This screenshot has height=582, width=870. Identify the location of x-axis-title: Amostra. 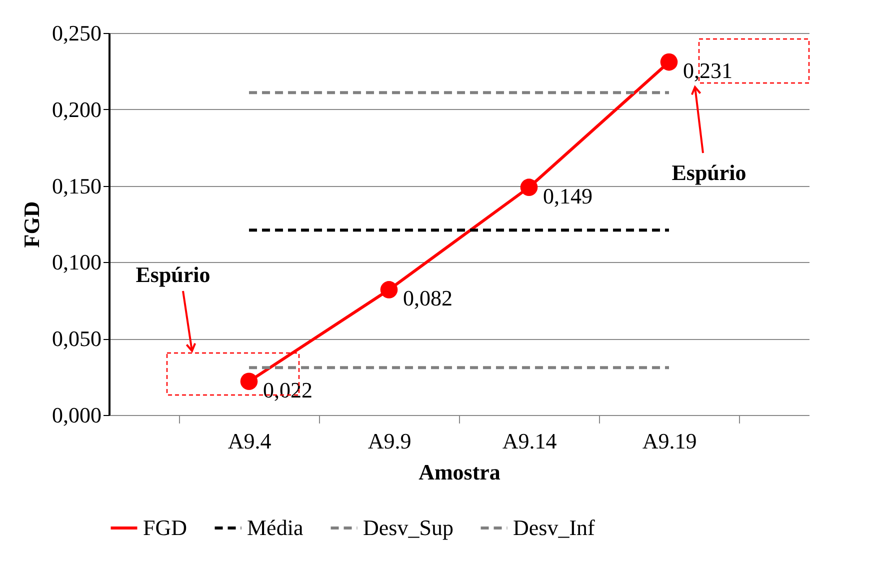
(459, 472).